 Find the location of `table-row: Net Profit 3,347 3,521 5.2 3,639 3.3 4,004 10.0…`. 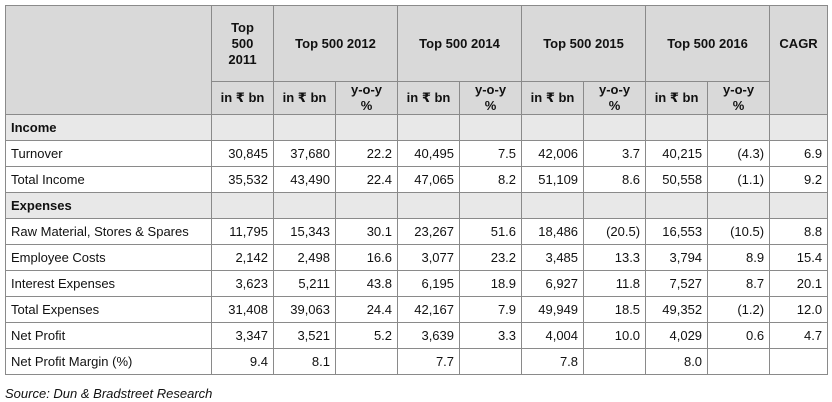

table-row: Net Profit 3,347 3,521 5.2 3,639 3.3 4,004 10.0… is located at coordinates (417, 335).